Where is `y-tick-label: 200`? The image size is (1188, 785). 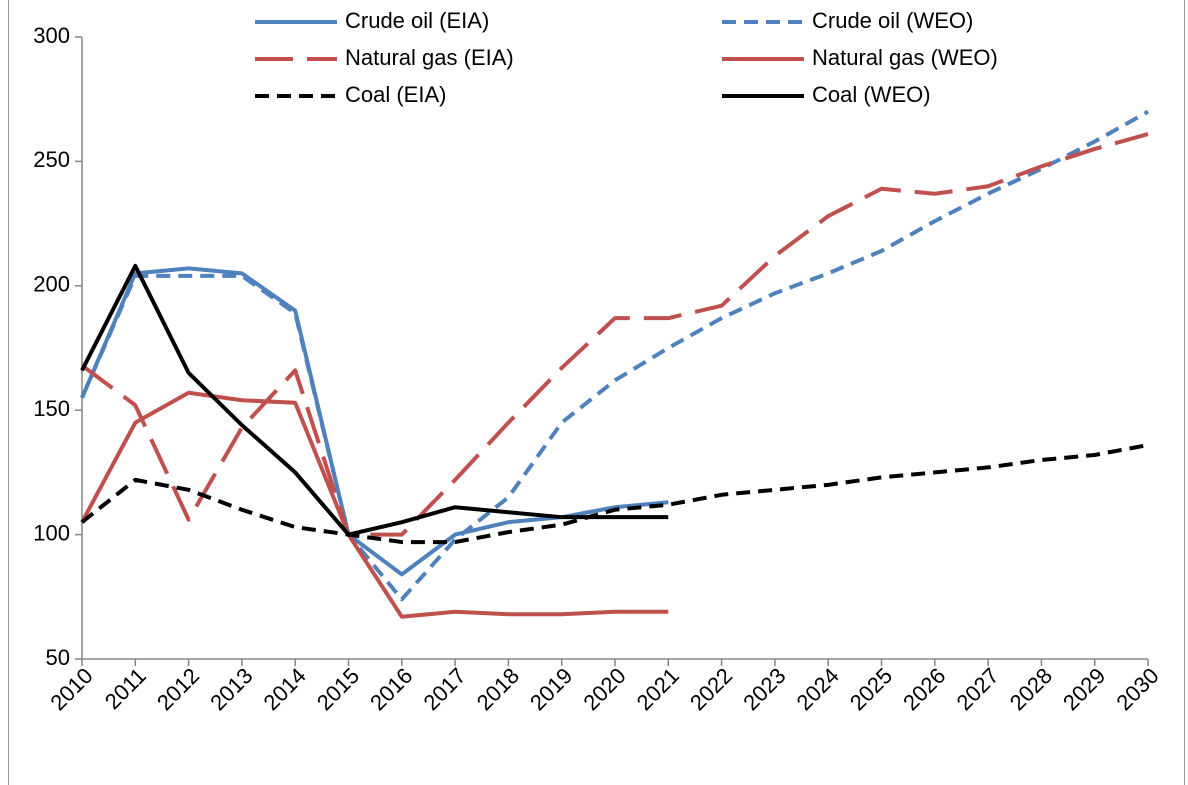 y-tick-label: 200 is located at coordinates (51, 284).